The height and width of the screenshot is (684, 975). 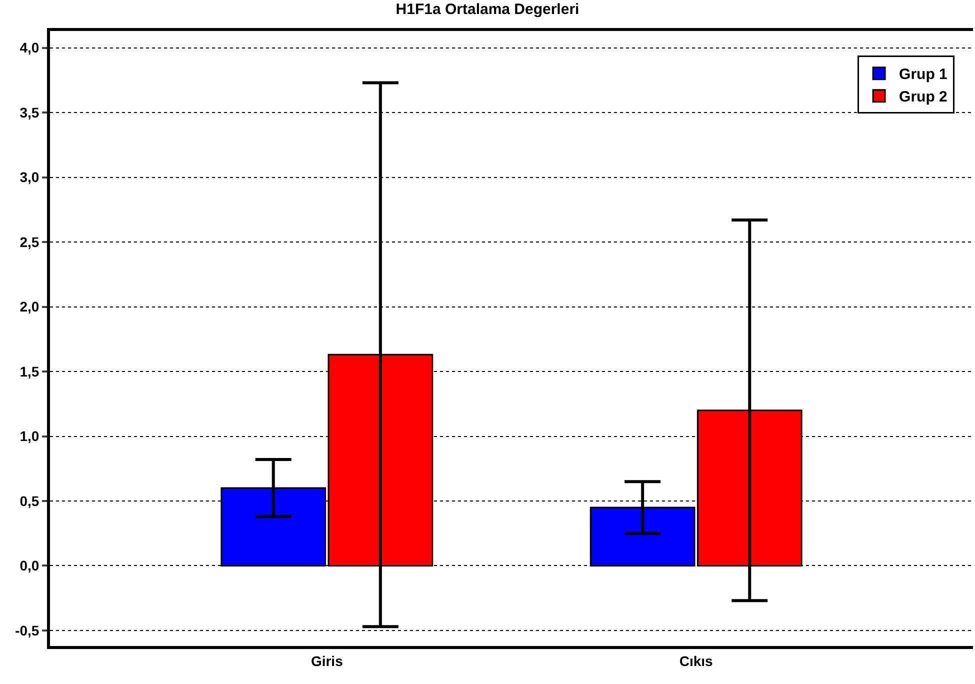 I want to click on y-tick-label: 2,5, so click(x=30, y=242).